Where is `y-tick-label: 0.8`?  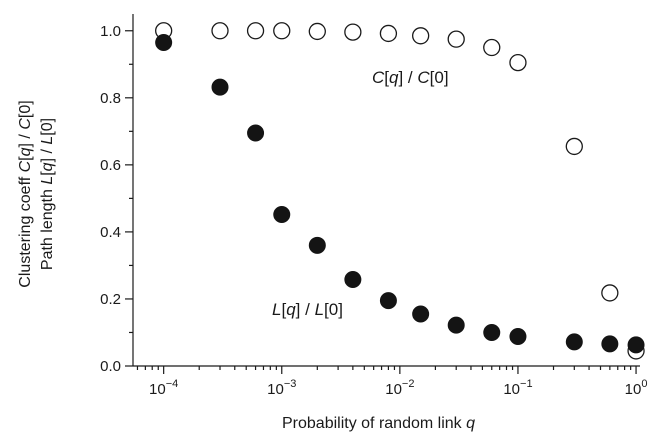
y-tick-label: 0.8 is located at coordinates (110, 98).